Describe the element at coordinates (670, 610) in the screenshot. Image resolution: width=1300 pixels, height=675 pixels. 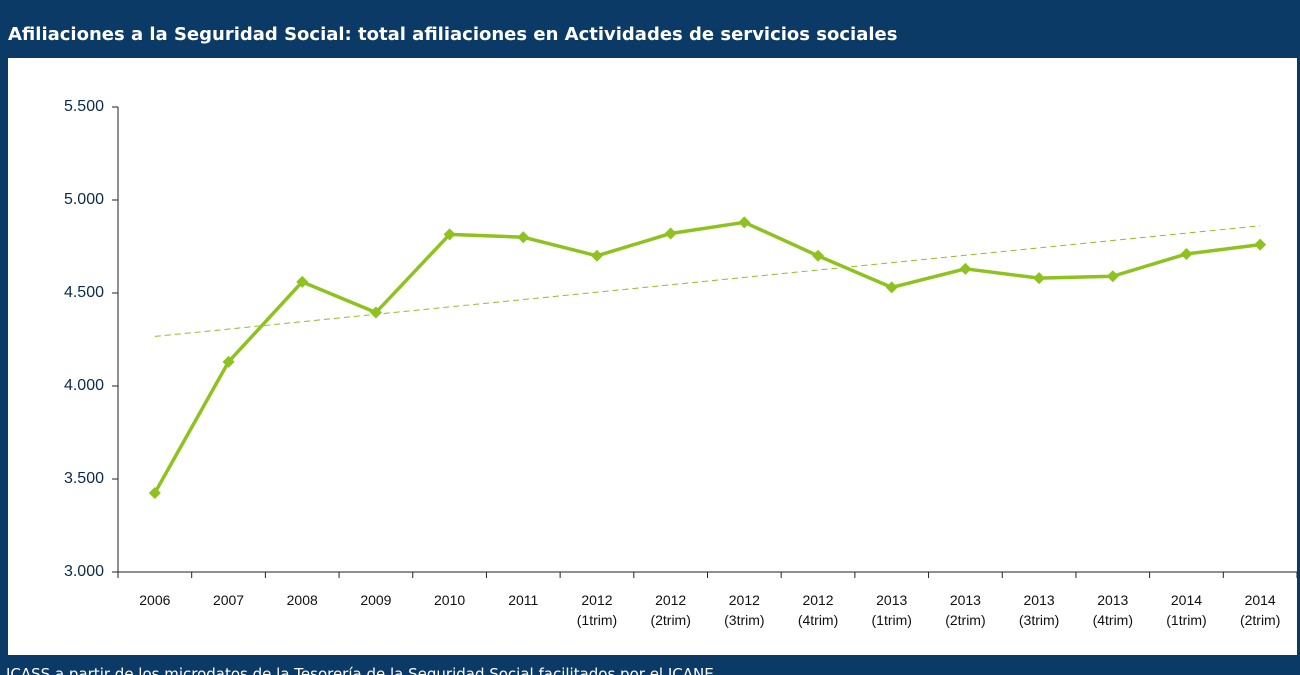
I see `x-tick-label: 2012 (2trim)` at that location.